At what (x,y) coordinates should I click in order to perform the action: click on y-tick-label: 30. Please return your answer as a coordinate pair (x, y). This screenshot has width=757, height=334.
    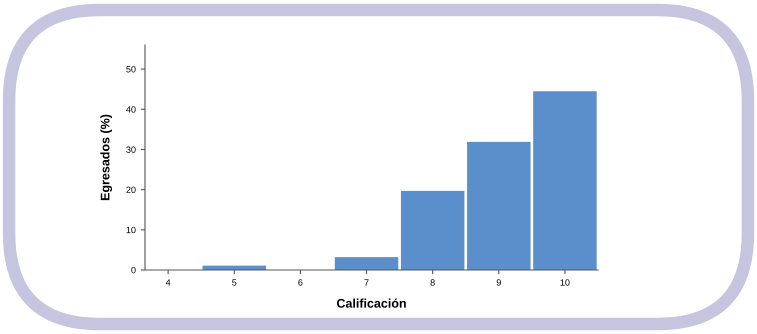
    Looking at the image, I should click on (131, 149).